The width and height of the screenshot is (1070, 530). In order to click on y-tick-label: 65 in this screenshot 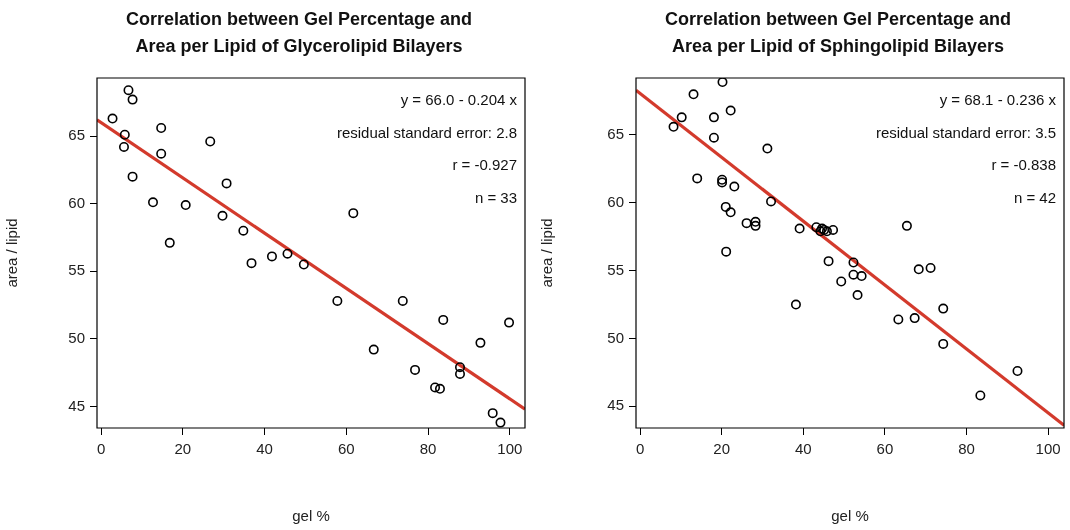, I will do `click(615, 134)`.